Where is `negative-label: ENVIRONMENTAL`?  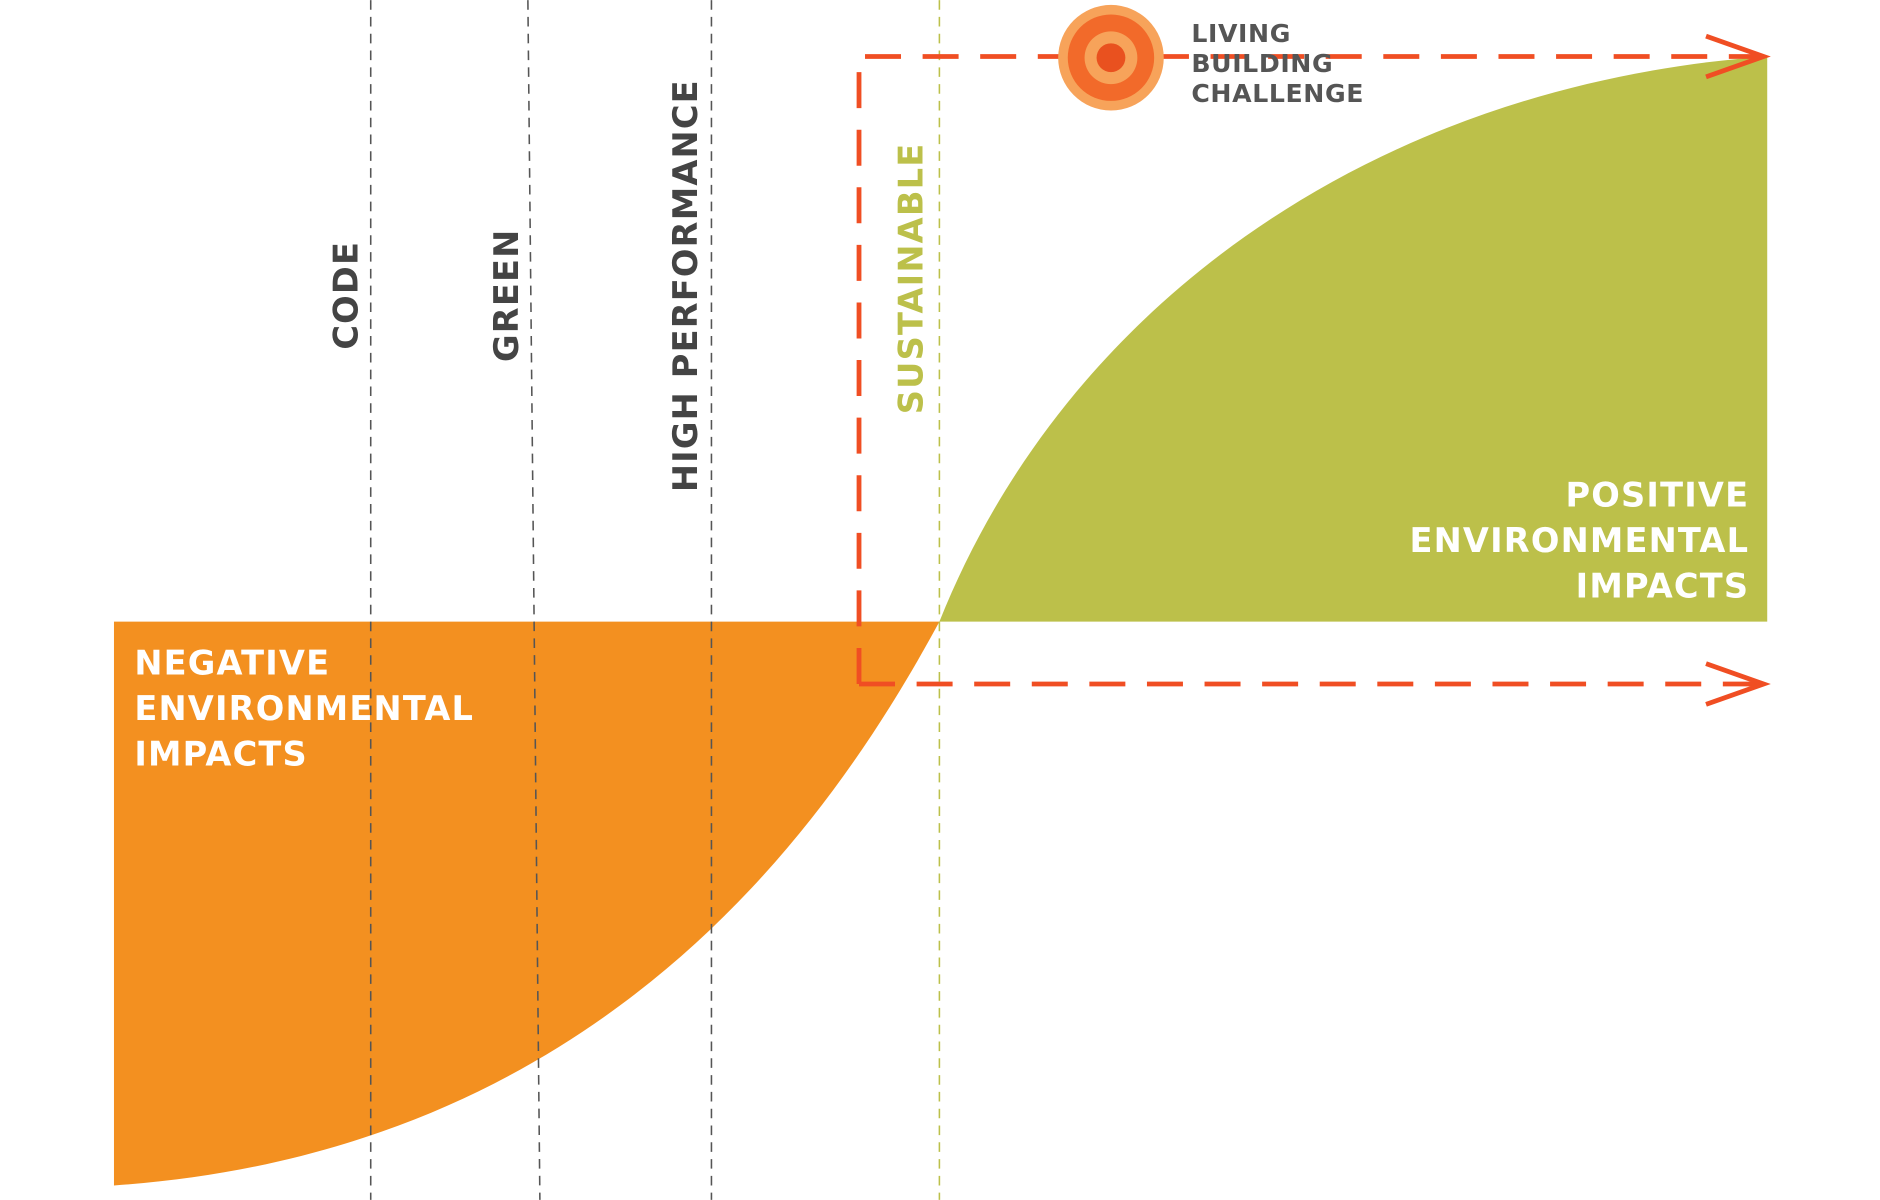
negative-label: ENVIRONMENTAL is located at coordinates (304, 708).